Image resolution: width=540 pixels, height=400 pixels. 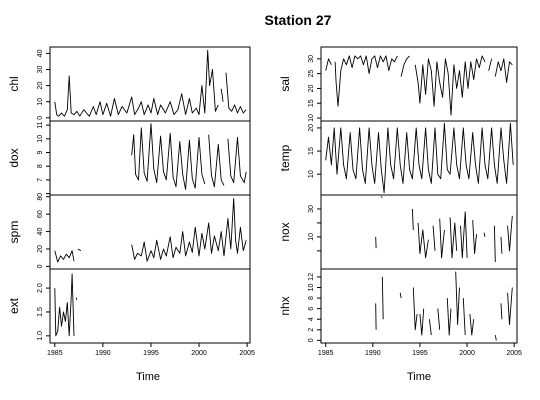 What do you see at coordinates (398, 232) in the screenshot?
I see `panel-nox: nox 10 30` at bounding box center [398, 232].